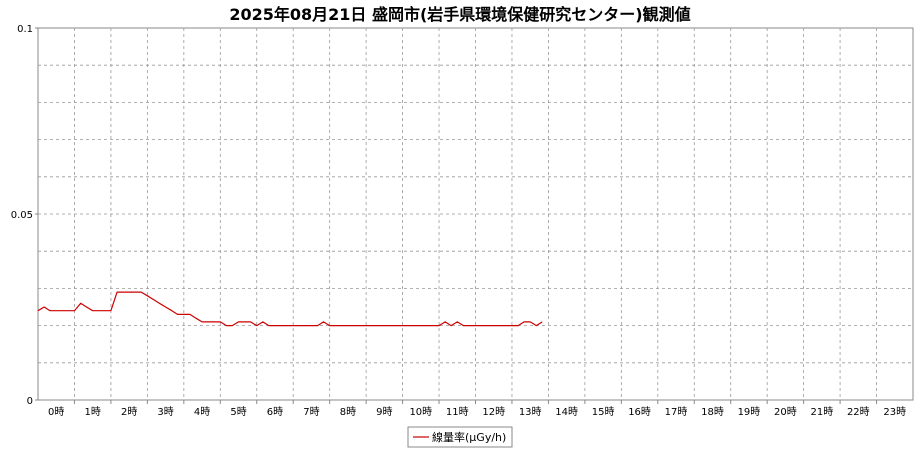 This screenshot has height=450, width=920. What do you see at coordinates (894, 412) in the screenshot?
I see `x-tick-label: 23時` at bounding box center [894, 412].